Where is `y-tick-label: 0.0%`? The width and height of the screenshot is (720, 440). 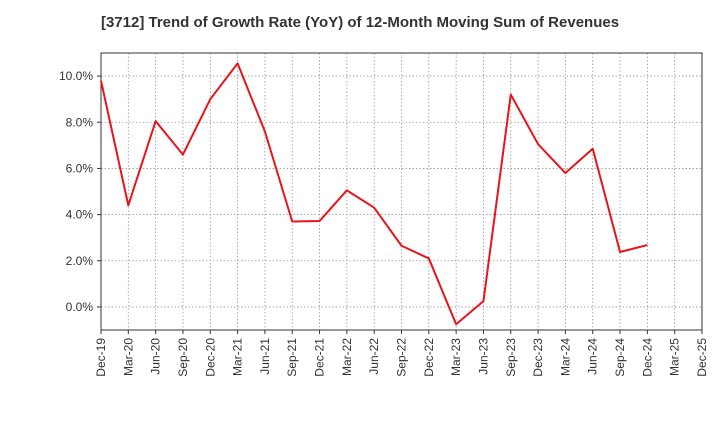
y-tick-label: 0.0% is located at coordinates (80, 307).